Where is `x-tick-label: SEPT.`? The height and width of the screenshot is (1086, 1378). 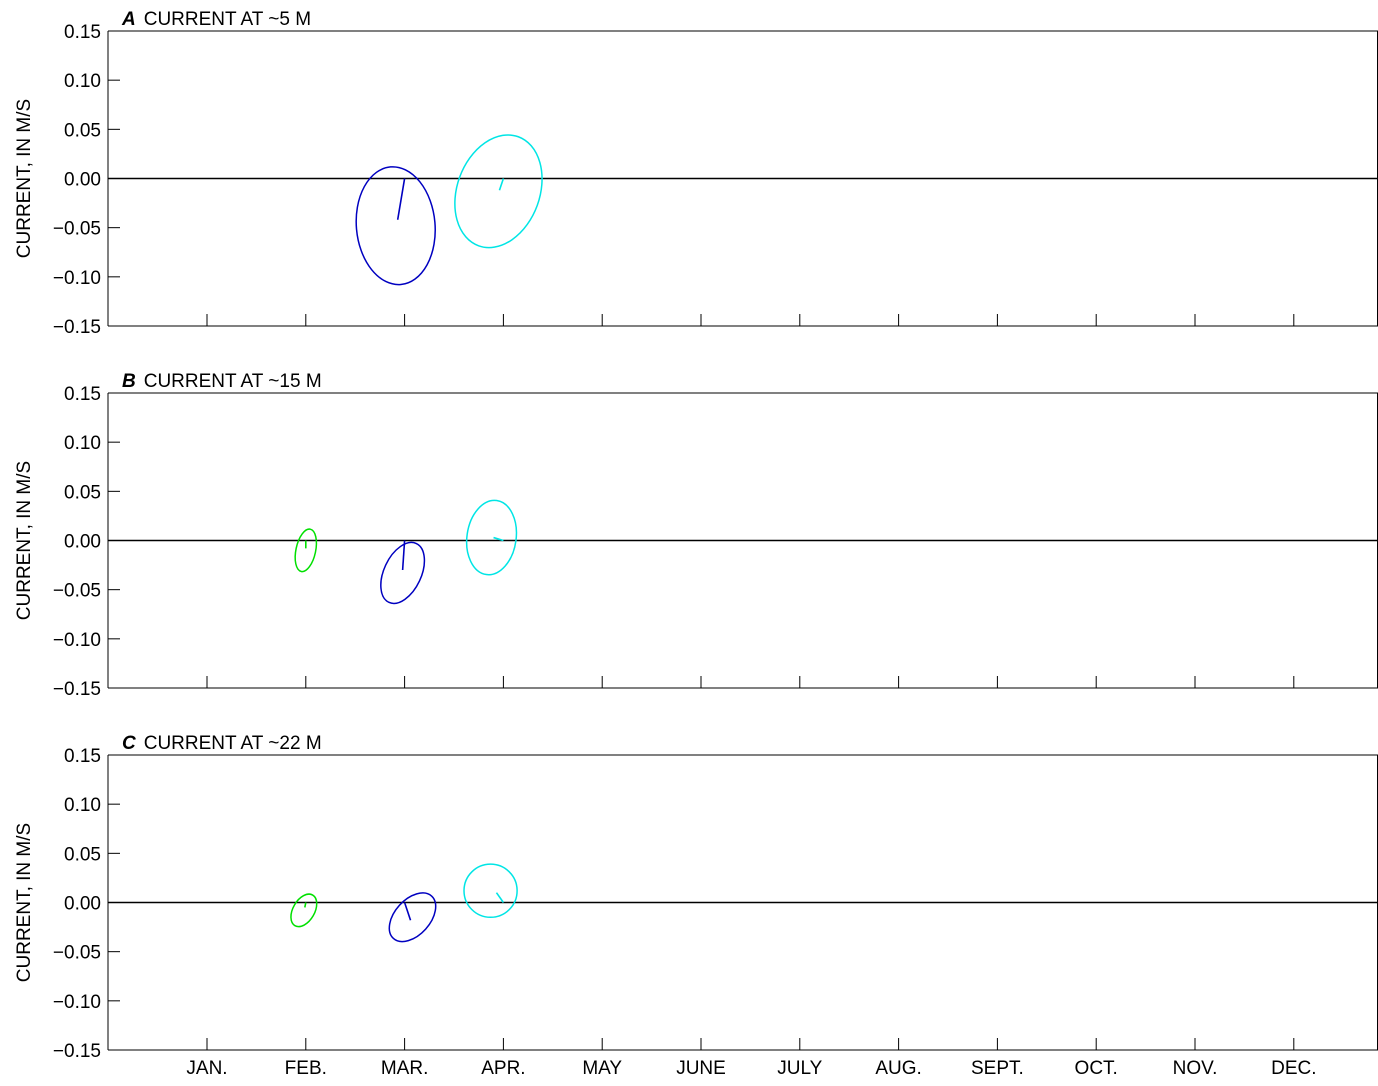 x-tick-label: SEPT. is located at coordinates (997, 1068).